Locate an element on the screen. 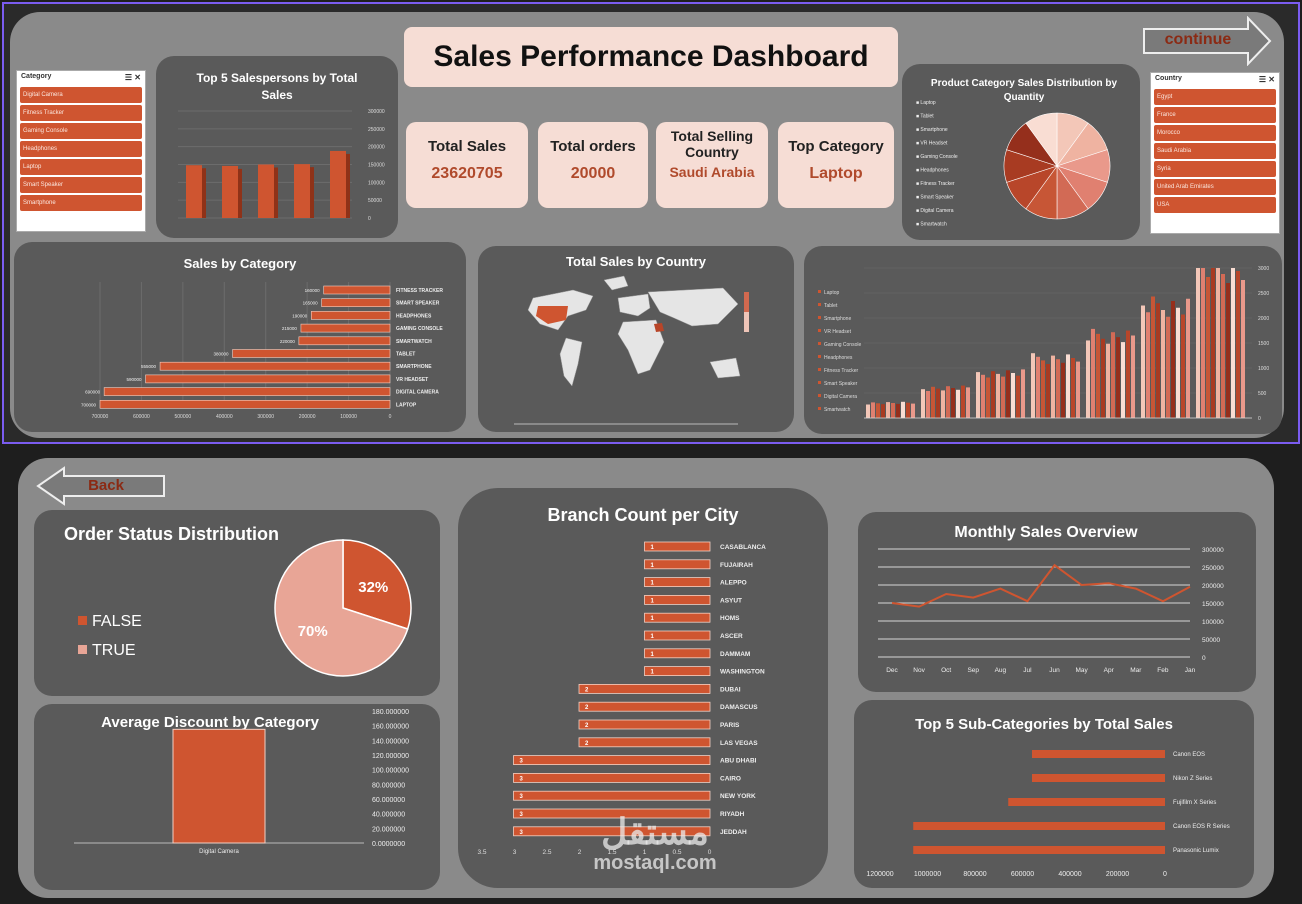 This screenshot has height=904, width=1302. city-label: ALEPPO is located at coordinates (733, 583).